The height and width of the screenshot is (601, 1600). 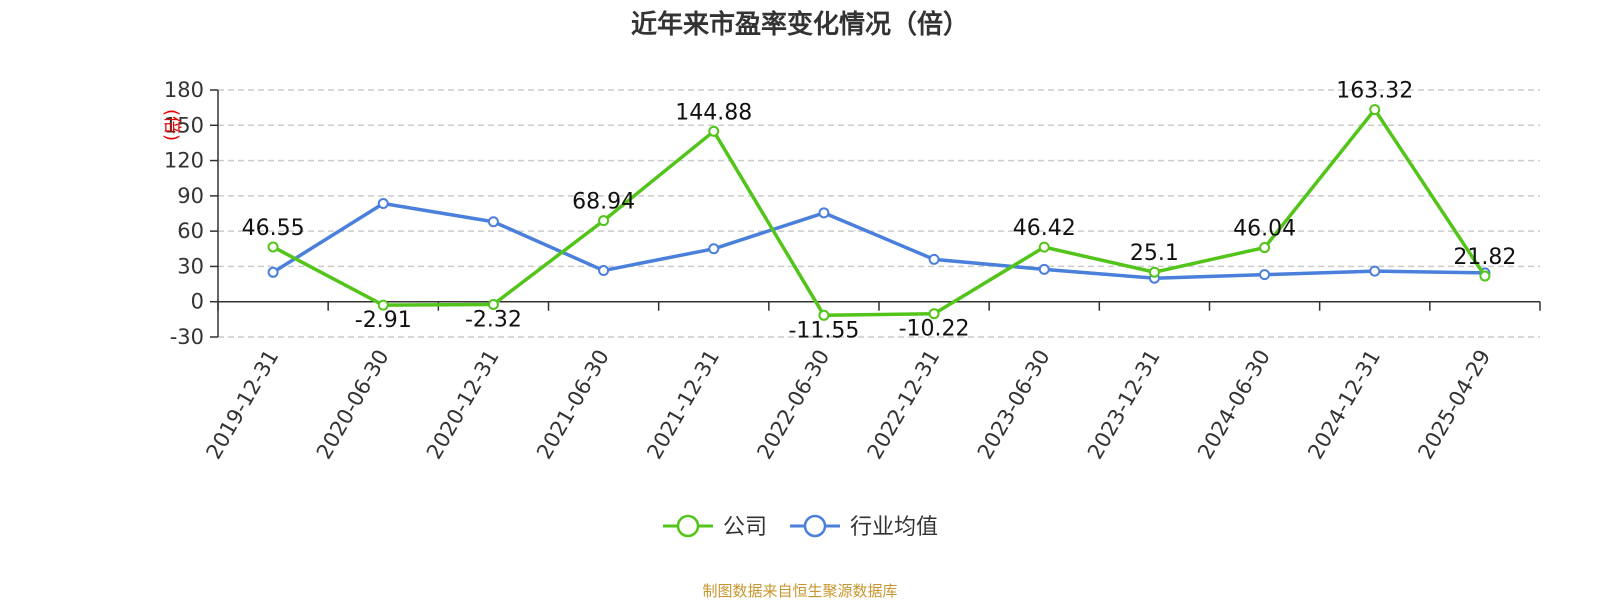 What do you see at coordinates (184, 161) in the screenshot?
I see `y-tick-label: 120` at bounding box center [184, 161].